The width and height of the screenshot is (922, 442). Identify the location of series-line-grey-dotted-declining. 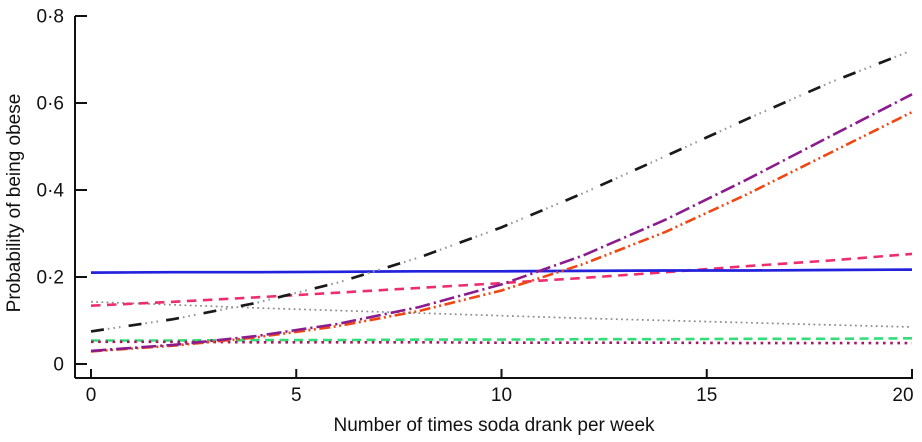
(501, 314).